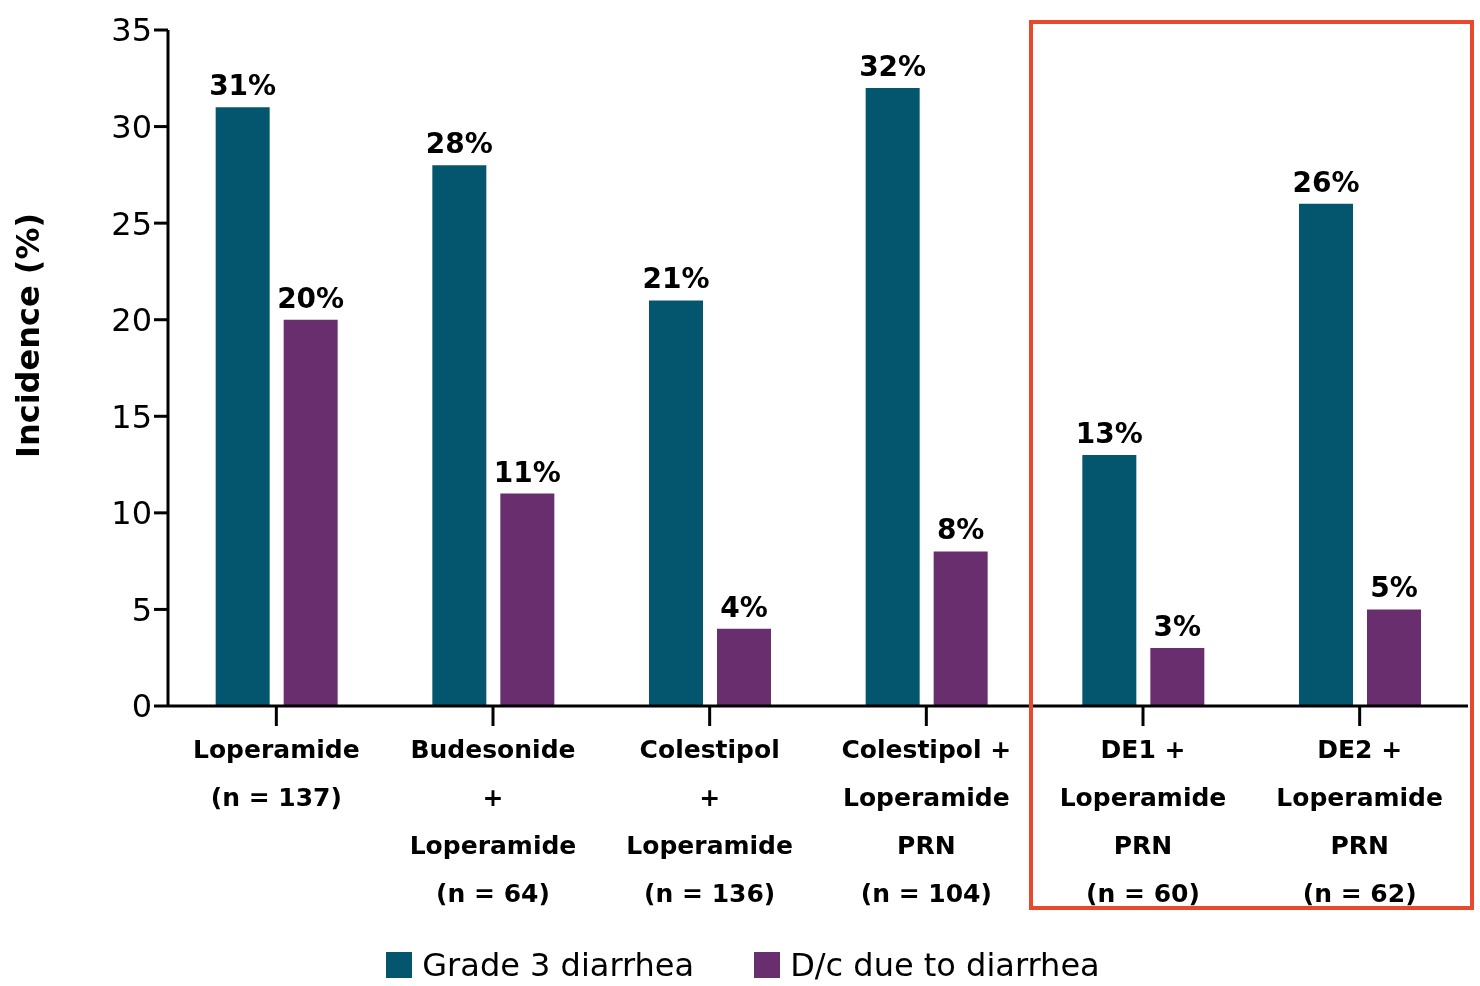 The height and width of the screenshot is (986, 1480). What do you see at coordinates (131, 126) in the screenshot?
I see `y-tick-label: 30` at bounding box center [131, 126].